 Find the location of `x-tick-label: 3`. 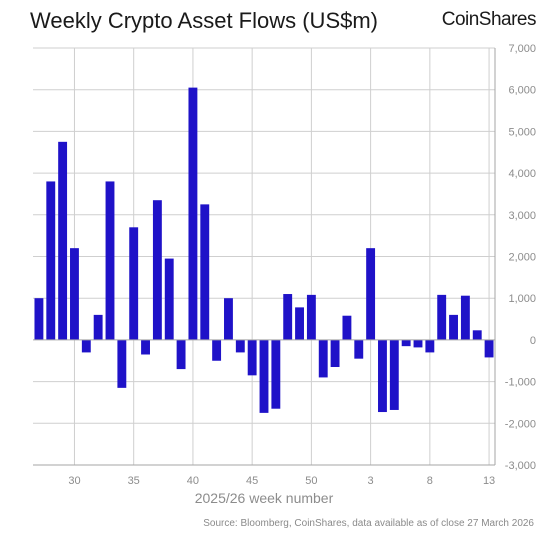

x-tick-label: 3 is located at coordinates (371, 481).